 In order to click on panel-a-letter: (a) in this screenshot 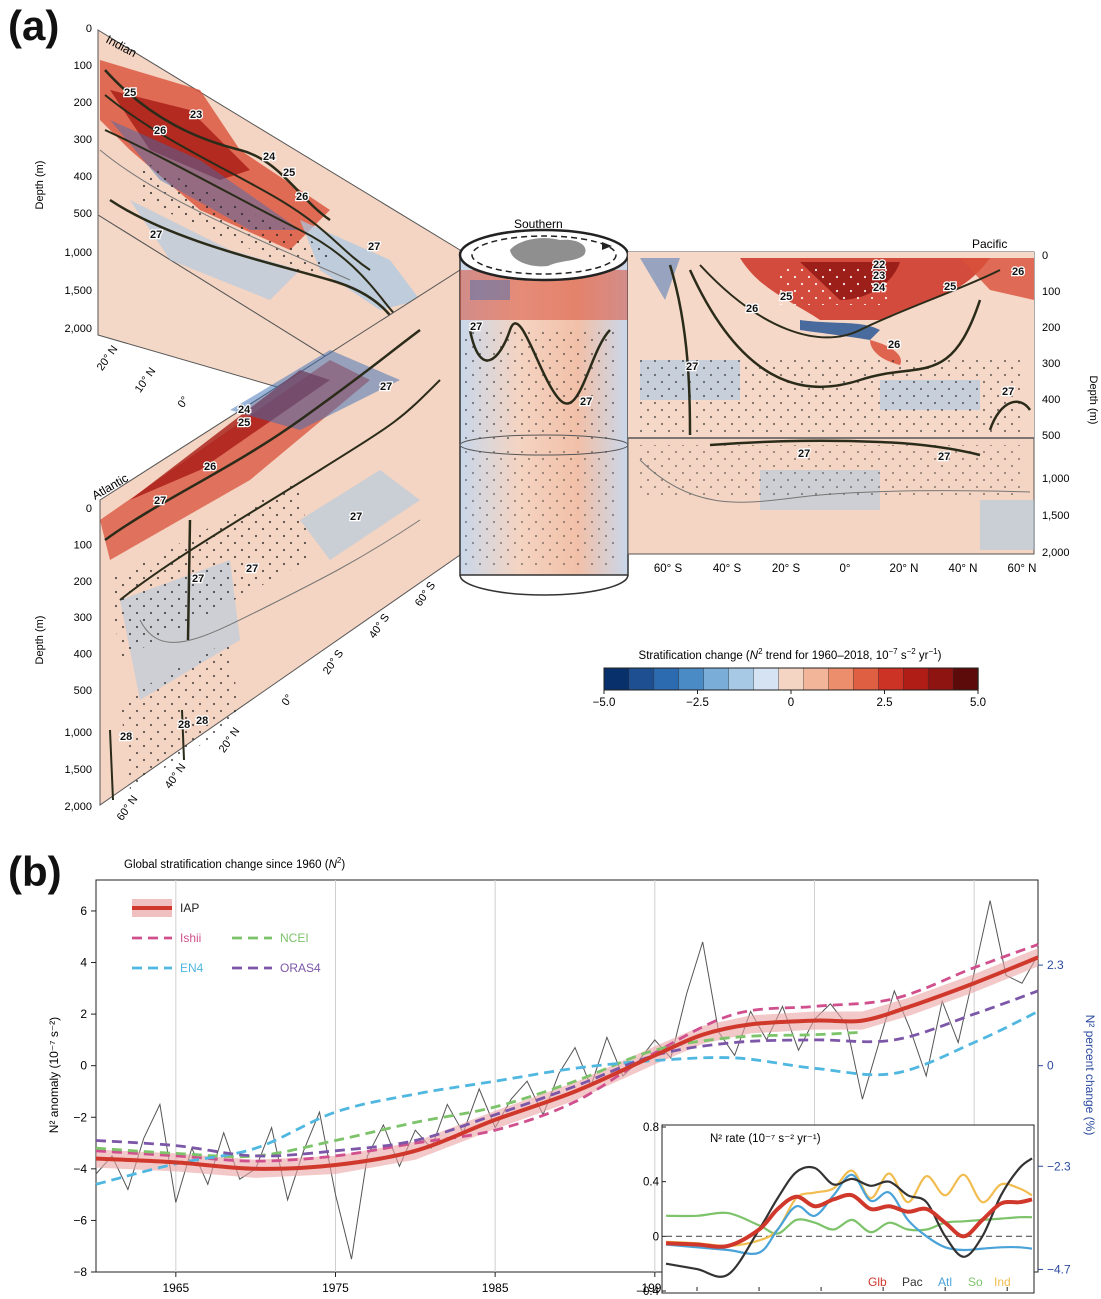, I will do `click(34, 25)`.